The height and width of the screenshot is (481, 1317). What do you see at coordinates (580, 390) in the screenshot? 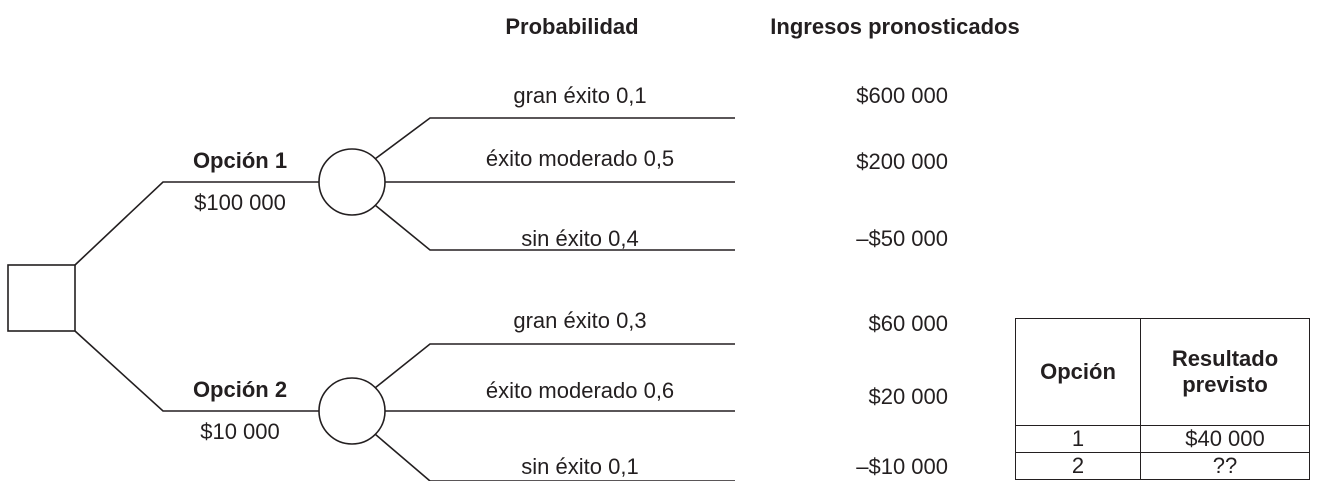
I see `outcome-label: éxito moderado 0,6` at bounding box center [580, 390].